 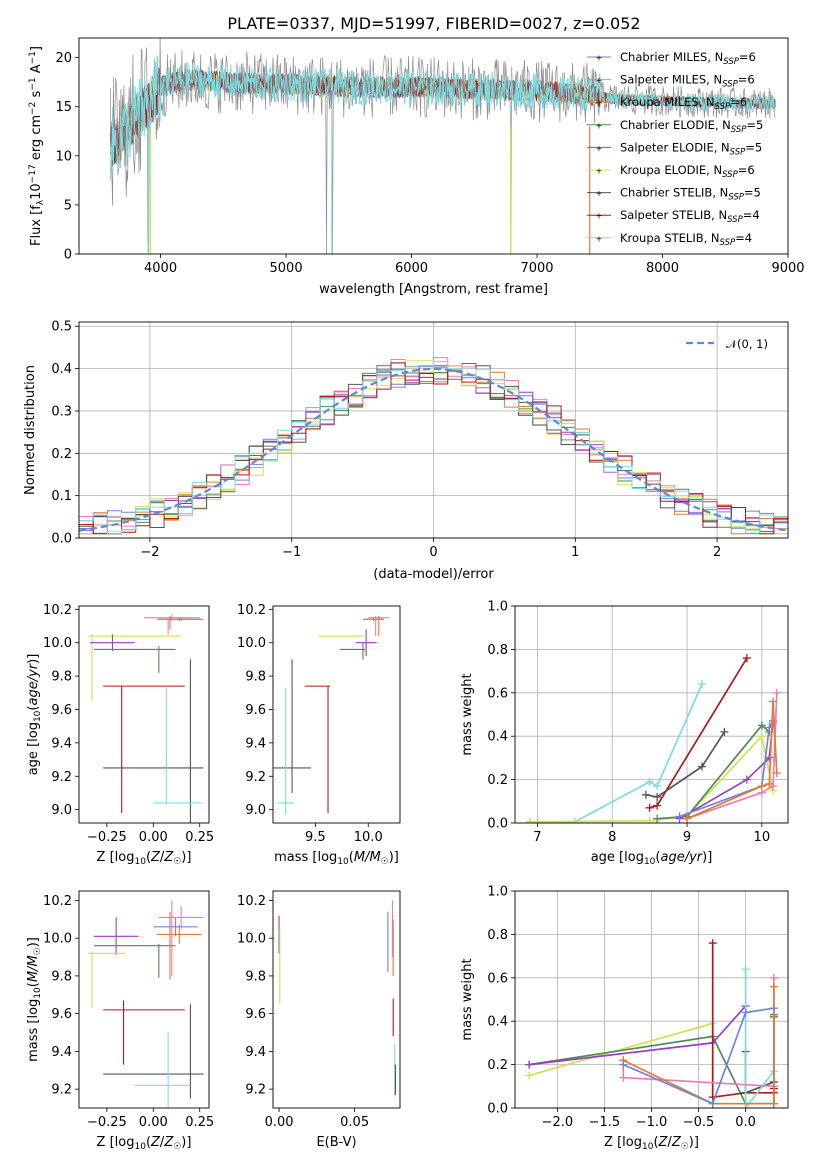 I want to click on legend-label: Chabrier STELIB, NSSP=5, so click(x=690, y=194).